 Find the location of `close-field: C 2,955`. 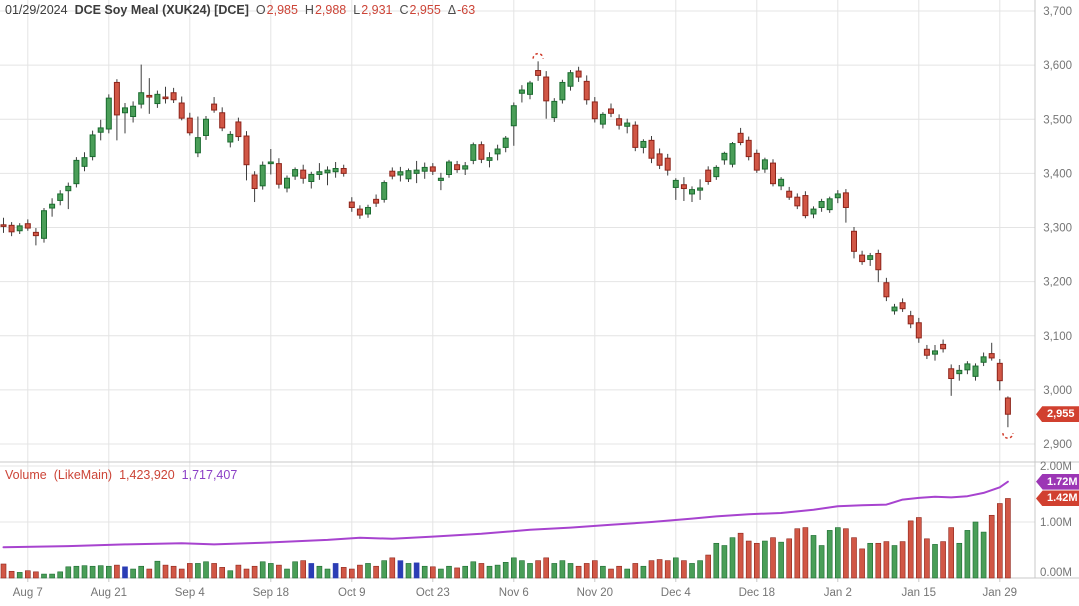

close-field: C 2,955 is located at coordinates (420, 10).